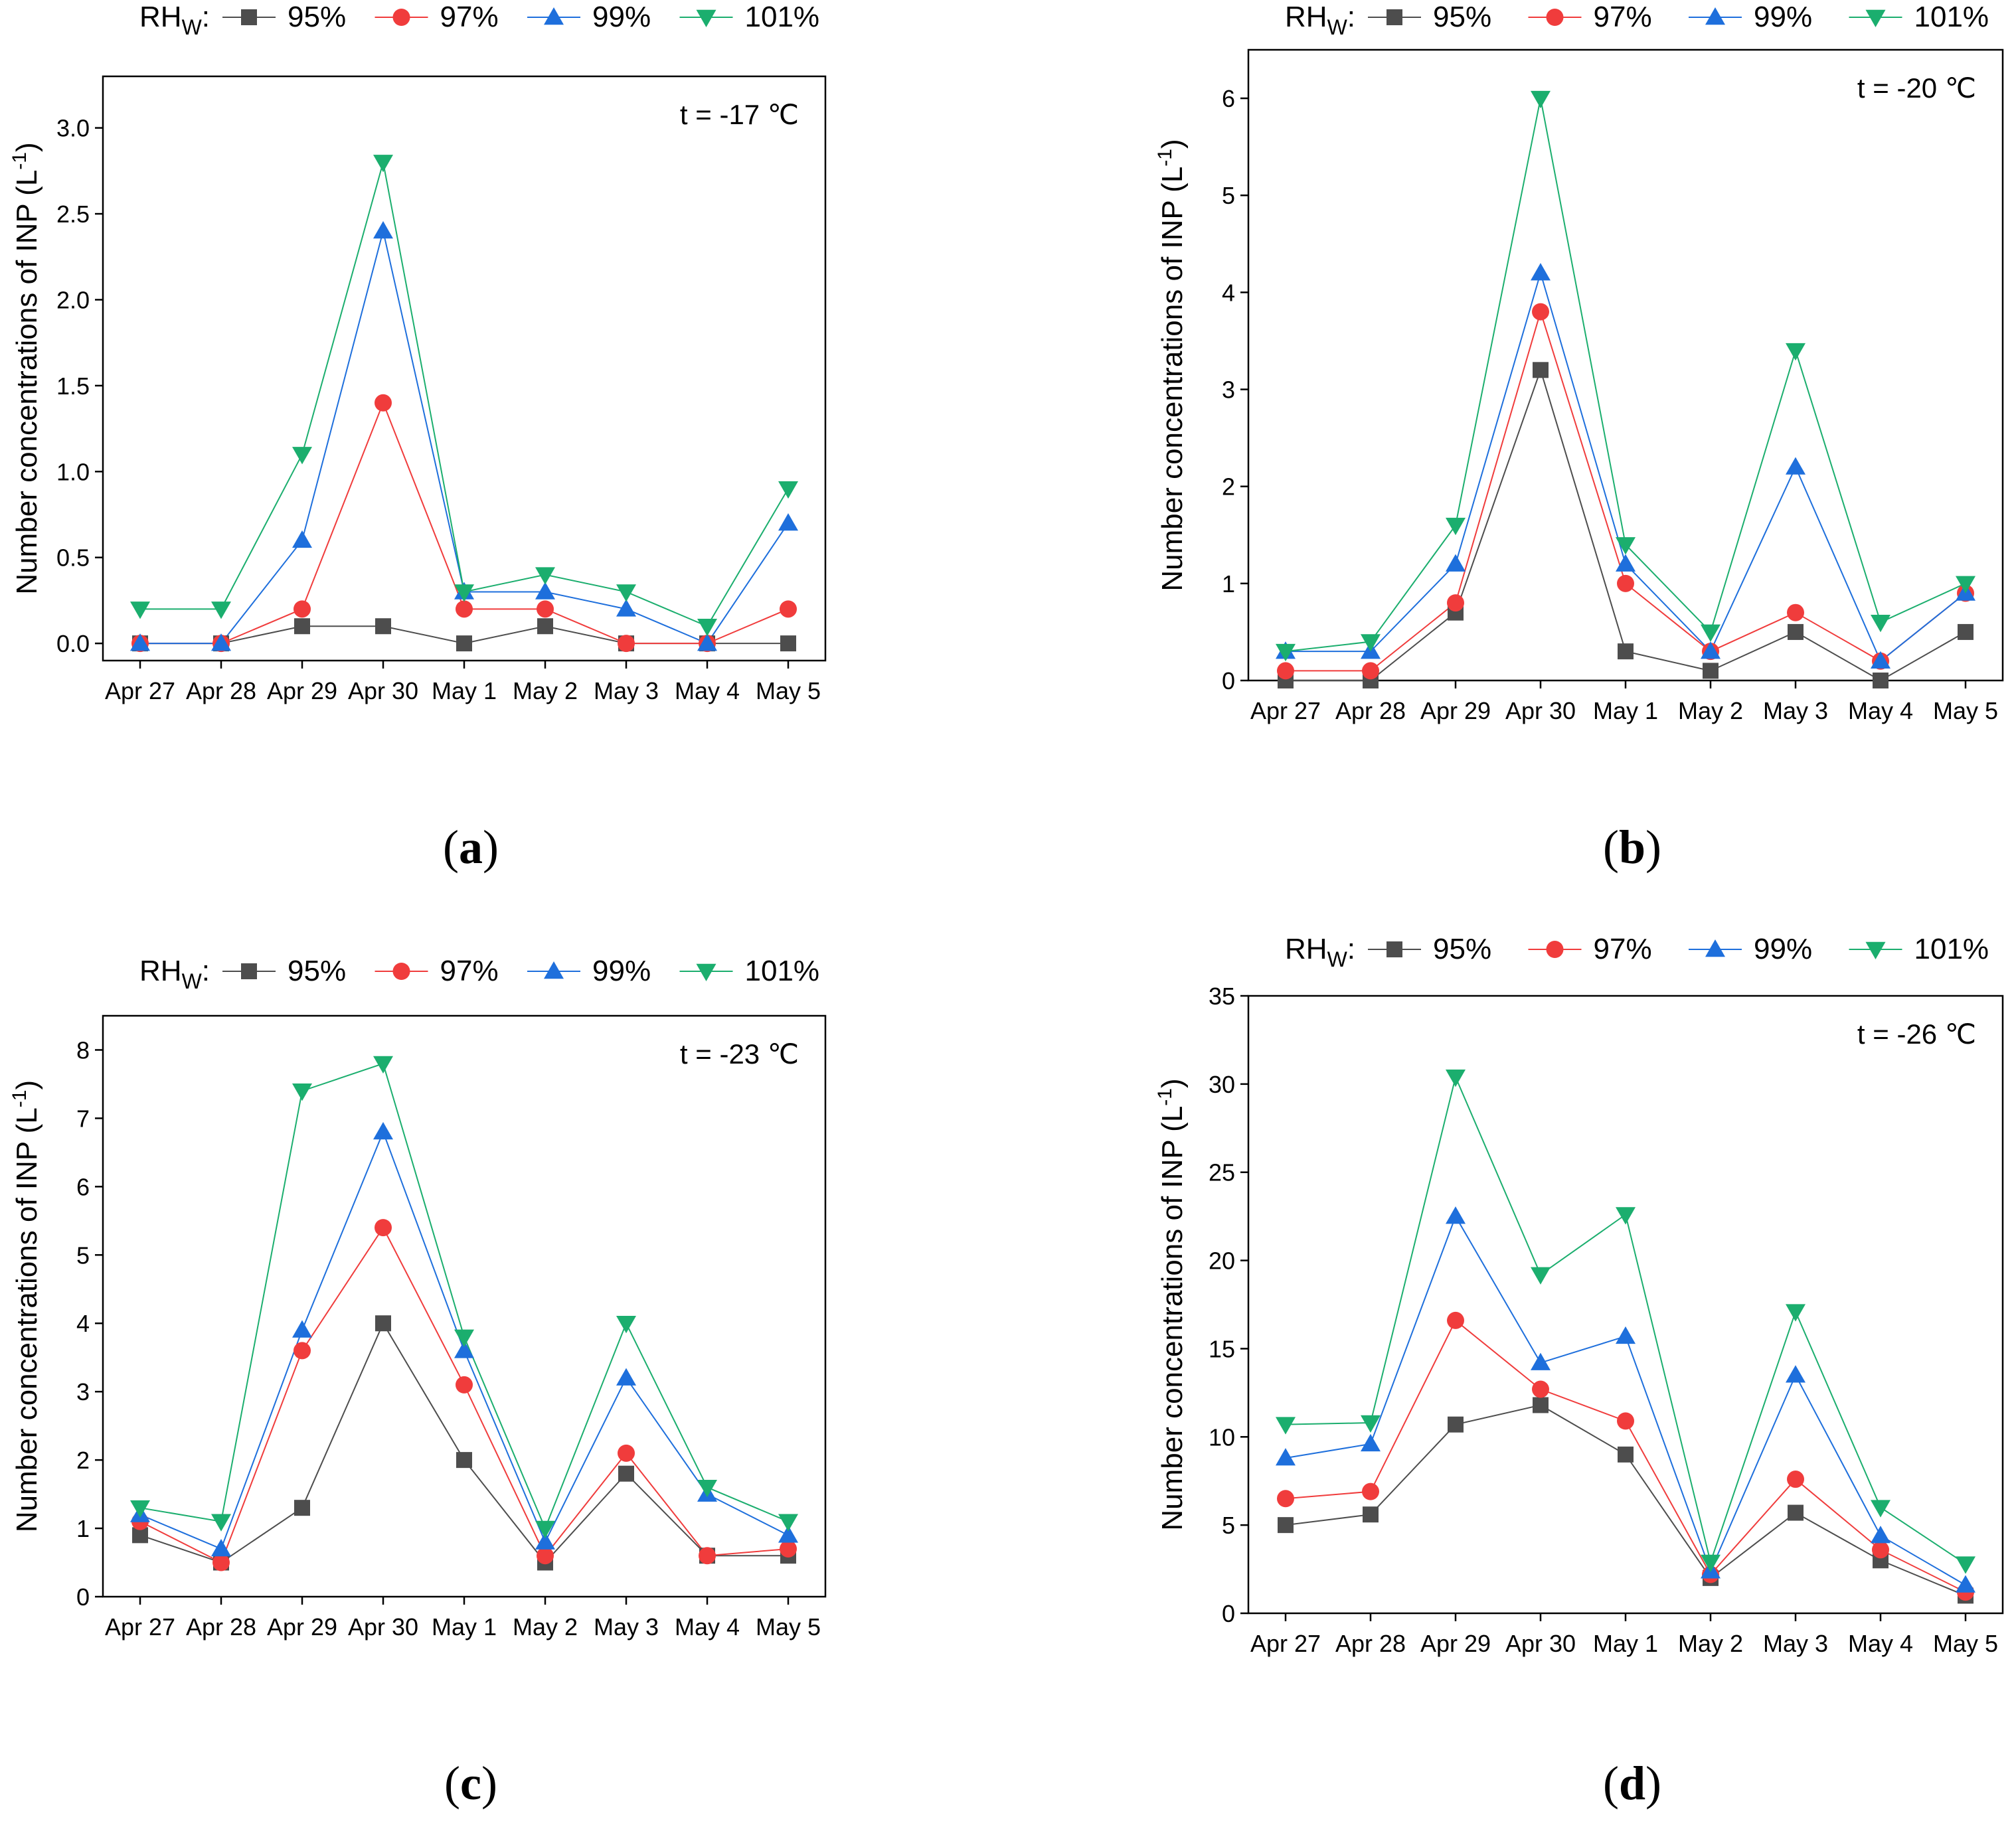 This screenshot has width=2016, height=1841. What do you see at coordinates (1917, 88) in the screenshot?
I see `temperature-label: t = -20 ℃` at bounding box center [1917, 88].